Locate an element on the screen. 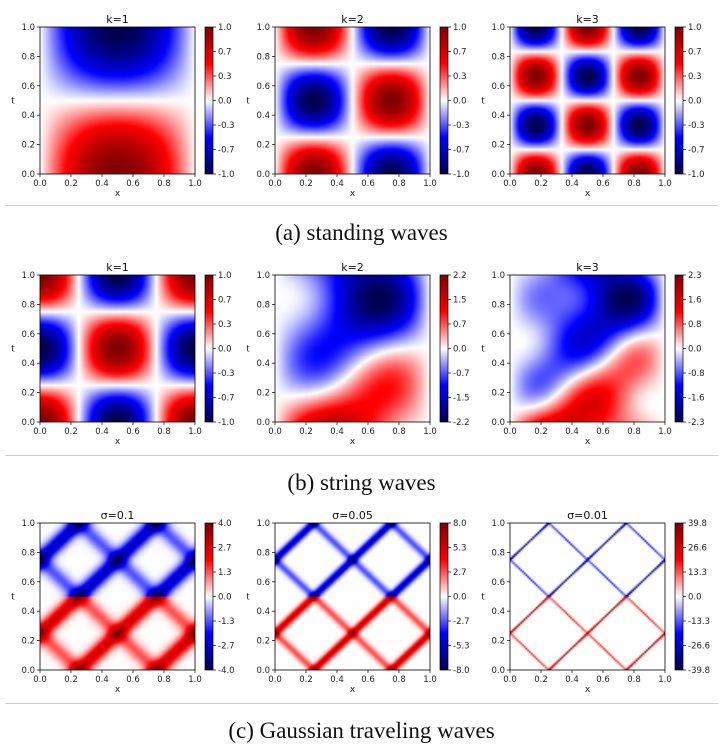 Image resolution: width=723 pixels, height=744 pixels. colorbar-tick-label: 1.6 is located at coordinates (695, 301).